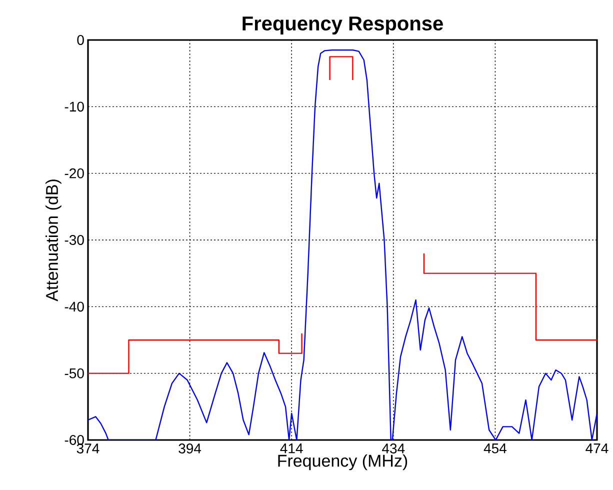  What do you see at coordinates (80, 40) in the screenshot?
I see `y-tick-label: 0` at bounding box center [80, 40].